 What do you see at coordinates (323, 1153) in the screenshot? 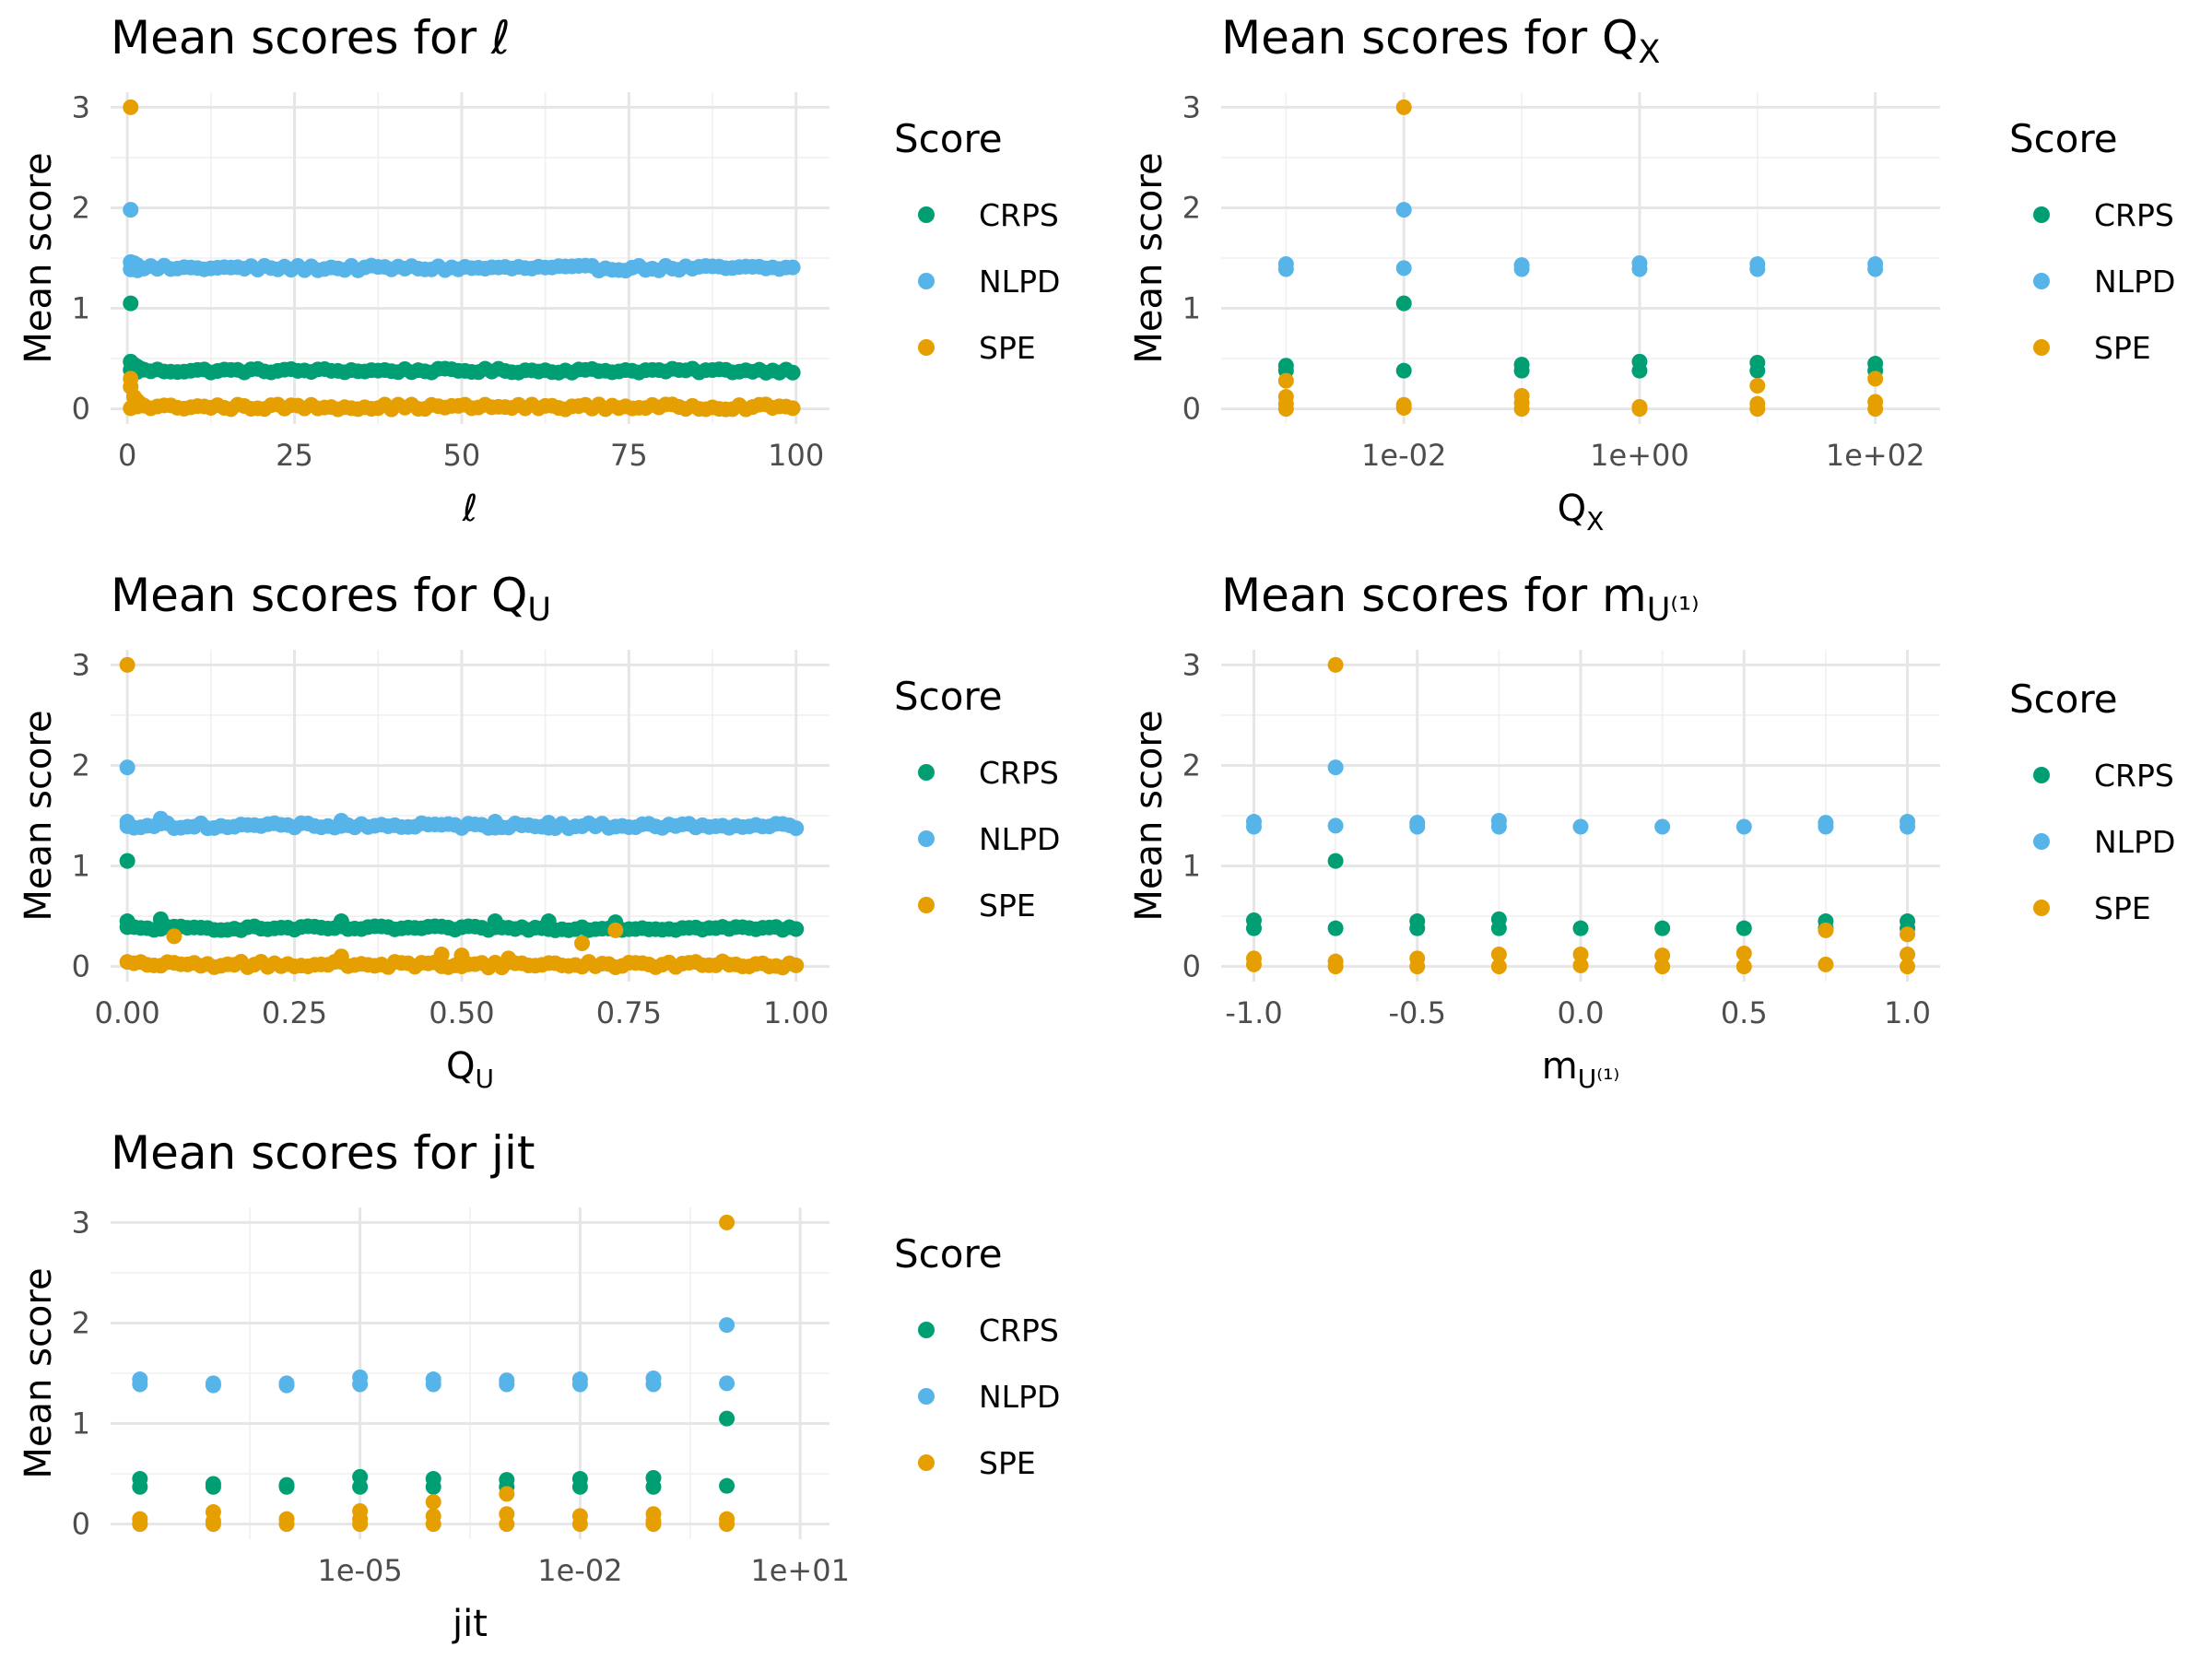
I see `panel-title: Mean scores for jit` at bounding box center [323, 1153].